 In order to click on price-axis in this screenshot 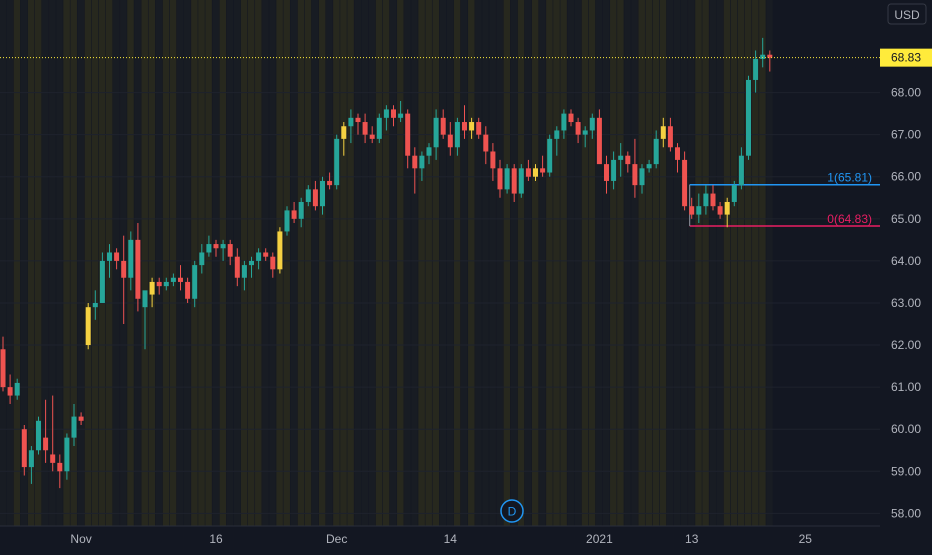, I will do `click(906, 275)`.